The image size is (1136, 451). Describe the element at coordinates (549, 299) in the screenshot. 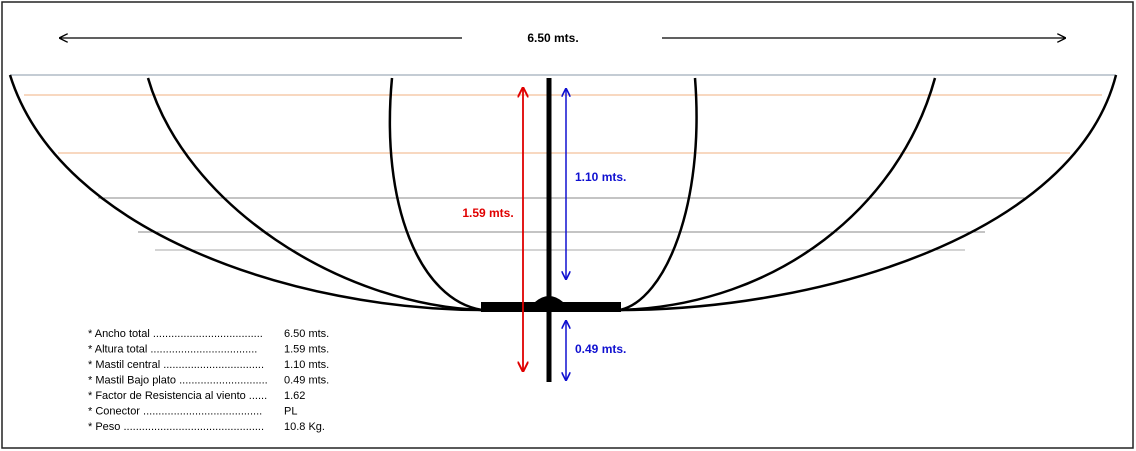

I see `plate-hub` at that location.